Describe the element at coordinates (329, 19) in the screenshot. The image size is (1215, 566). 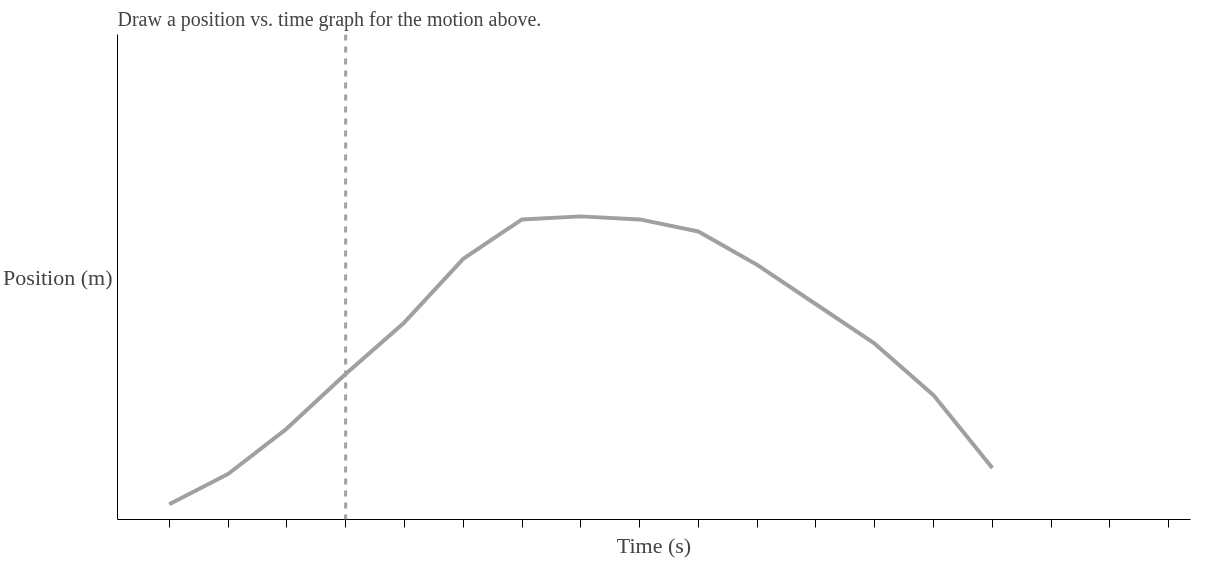
I see `chart-title: Draw a position vs. time graph for the motion above.` at that location.